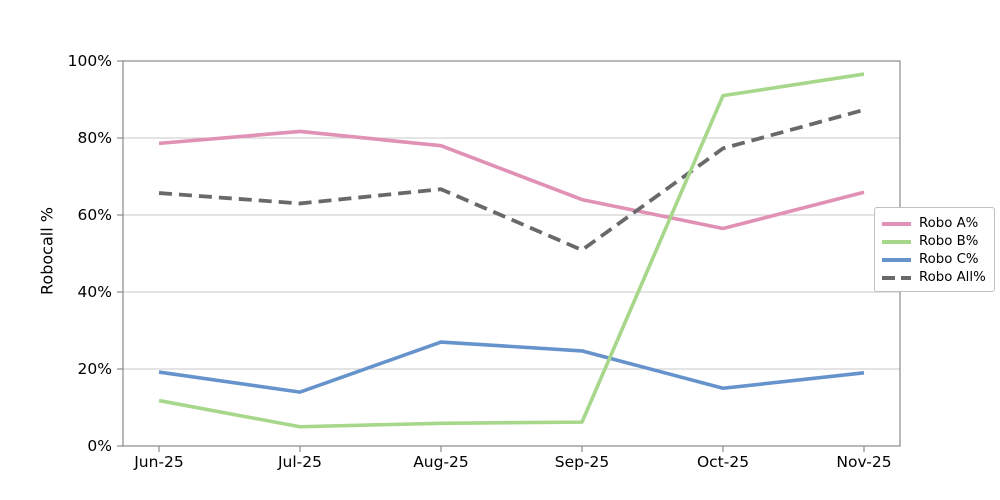  I want to click on legend: Robo A% Robo B% Robo C% Robo All%, so click(934, 249).